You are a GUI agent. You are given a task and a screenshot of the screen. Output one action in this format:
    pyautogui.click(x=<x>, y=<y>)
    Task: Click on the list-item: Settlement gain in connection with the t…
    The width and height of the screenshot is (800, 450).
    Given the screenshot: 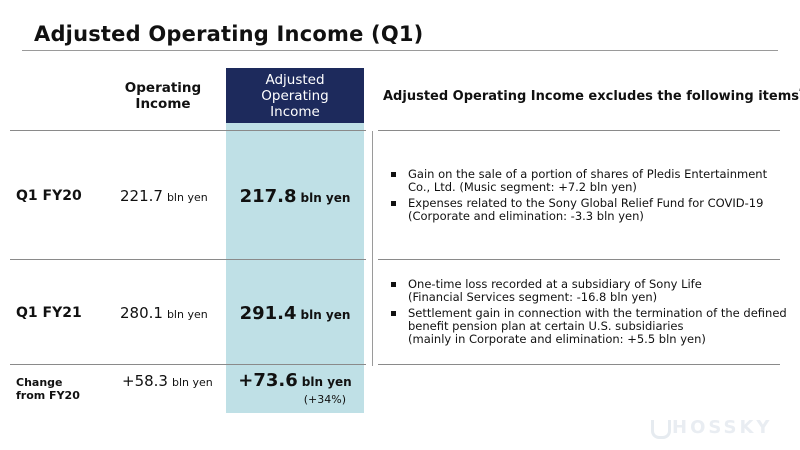 What is the action you would take?
    pyautogui.click(x=590, y=326)
    